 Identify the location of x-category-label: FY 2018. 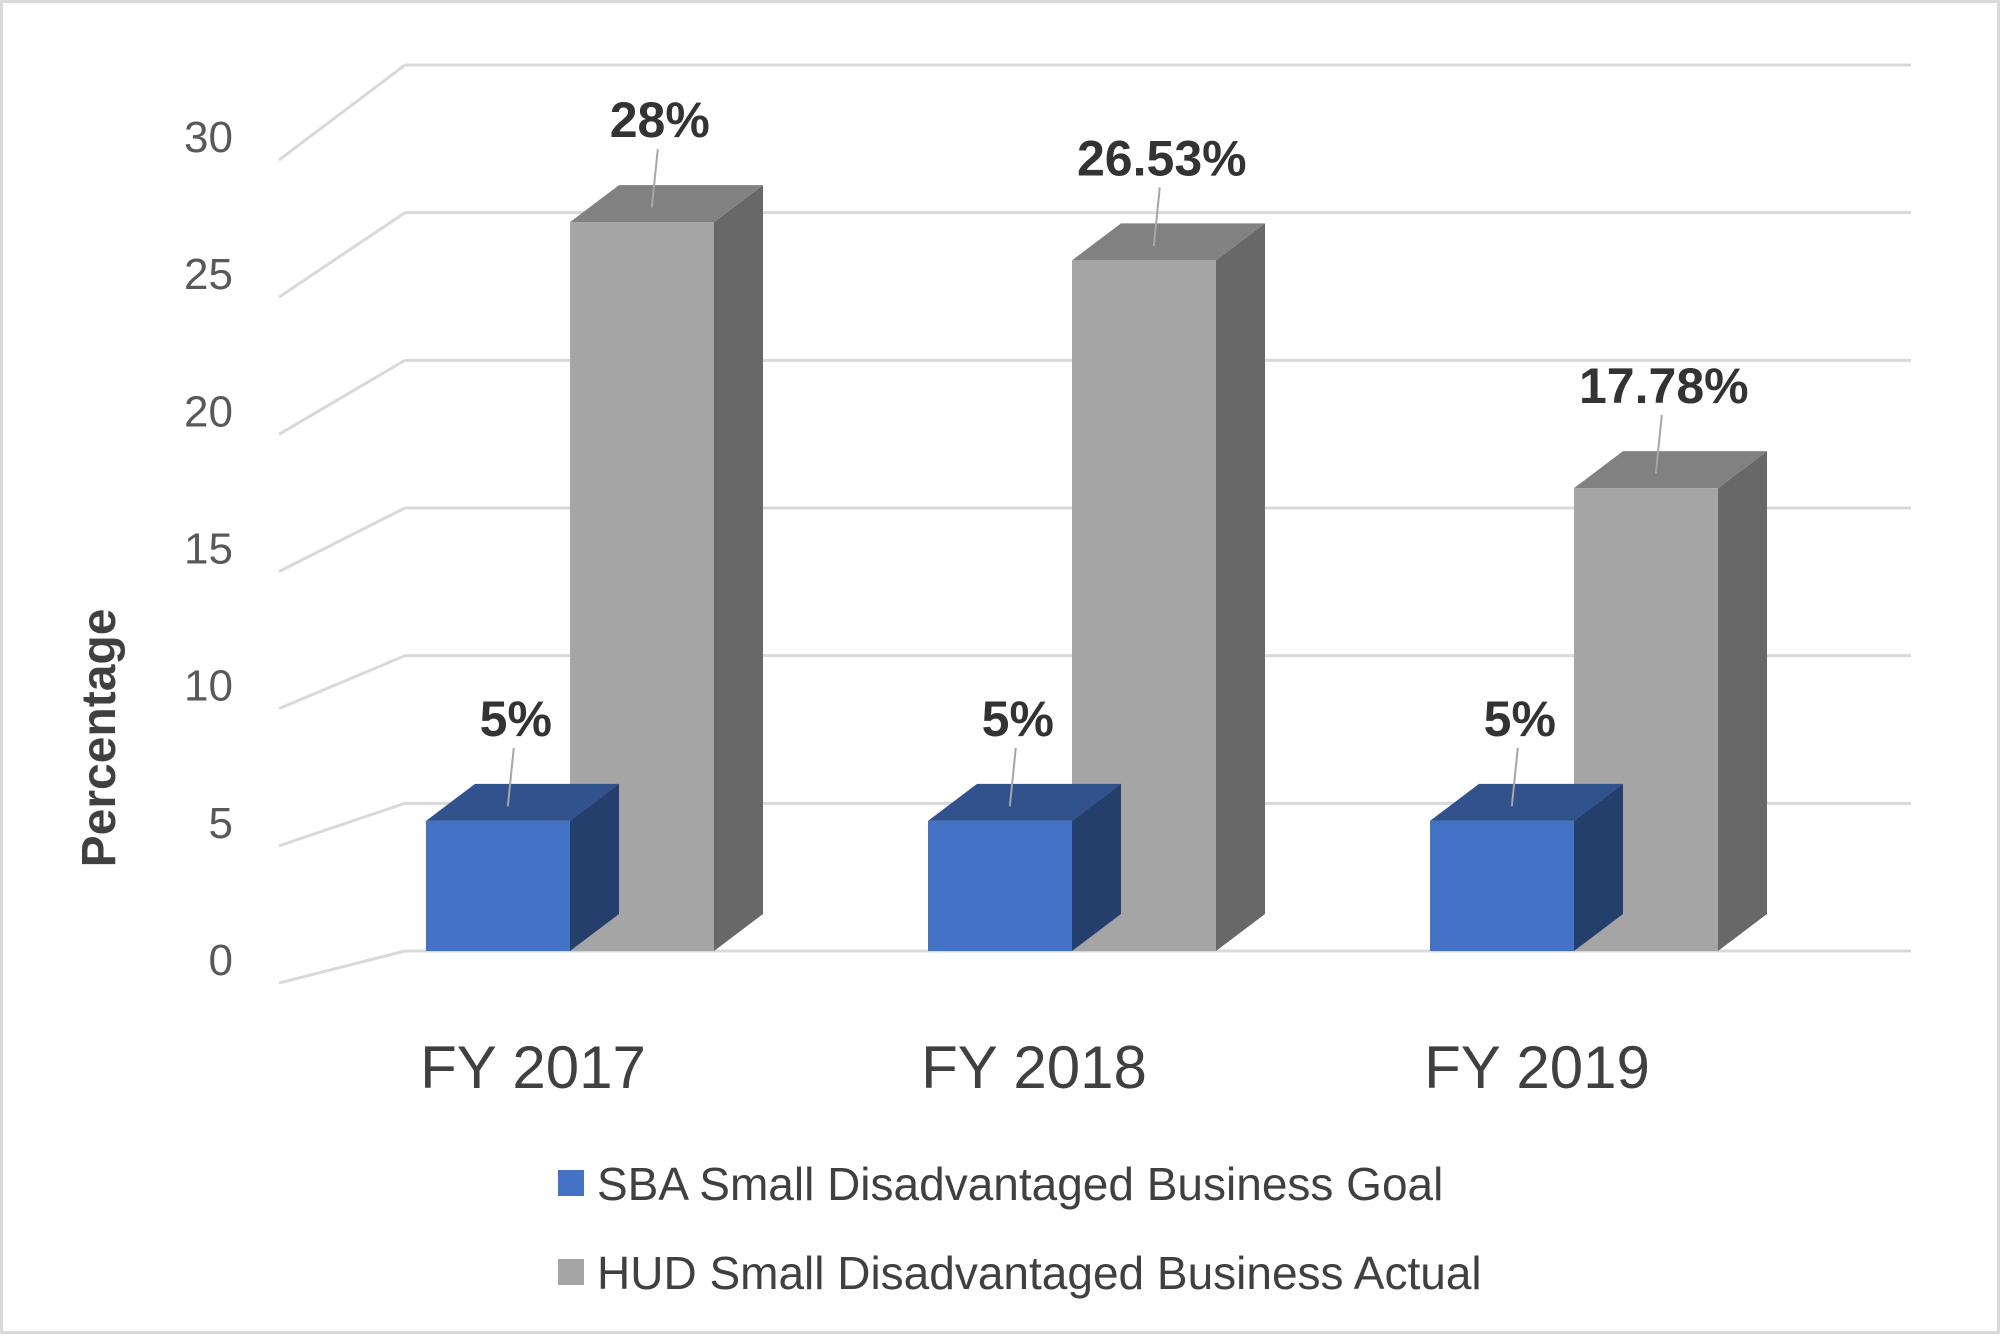
(1034, 1067).